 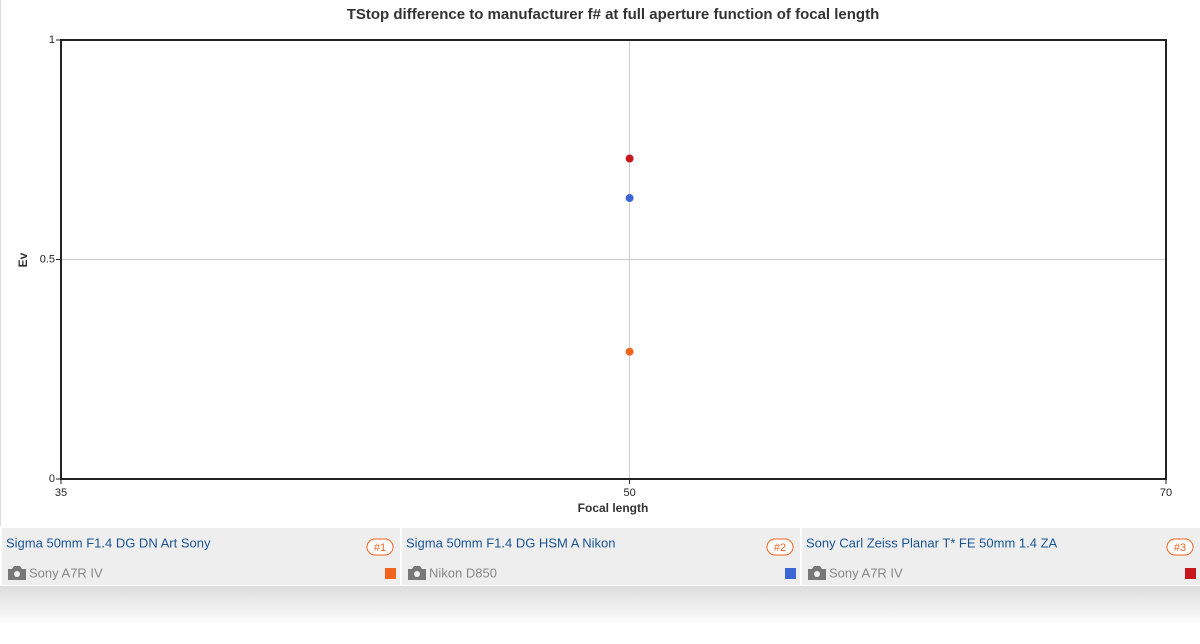 I want to click on badge: #1, so click(x=380, y=548).